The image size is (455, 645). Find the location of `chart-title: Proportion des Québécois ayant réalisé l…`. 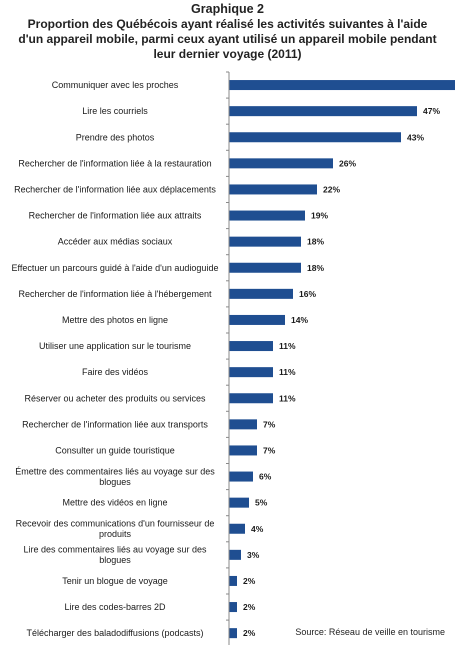

chart-title: Proportion des Québécois ayant réalisé l… is located at coordinates (227, 39).